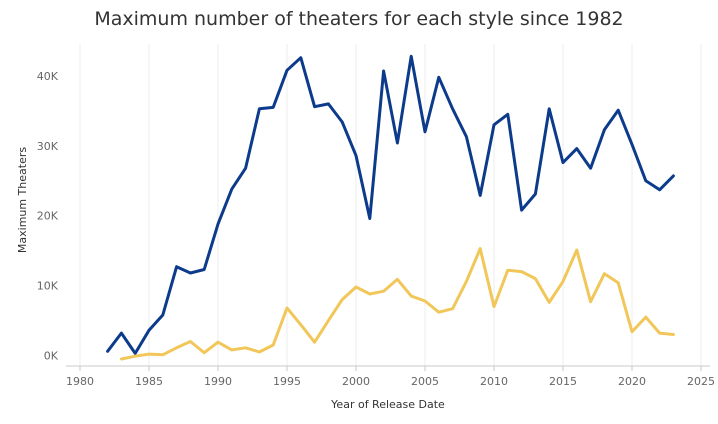  Describe the element at coordinates (563, 381) in the screenshot. I see `x-tick-label: 2015` at that location.